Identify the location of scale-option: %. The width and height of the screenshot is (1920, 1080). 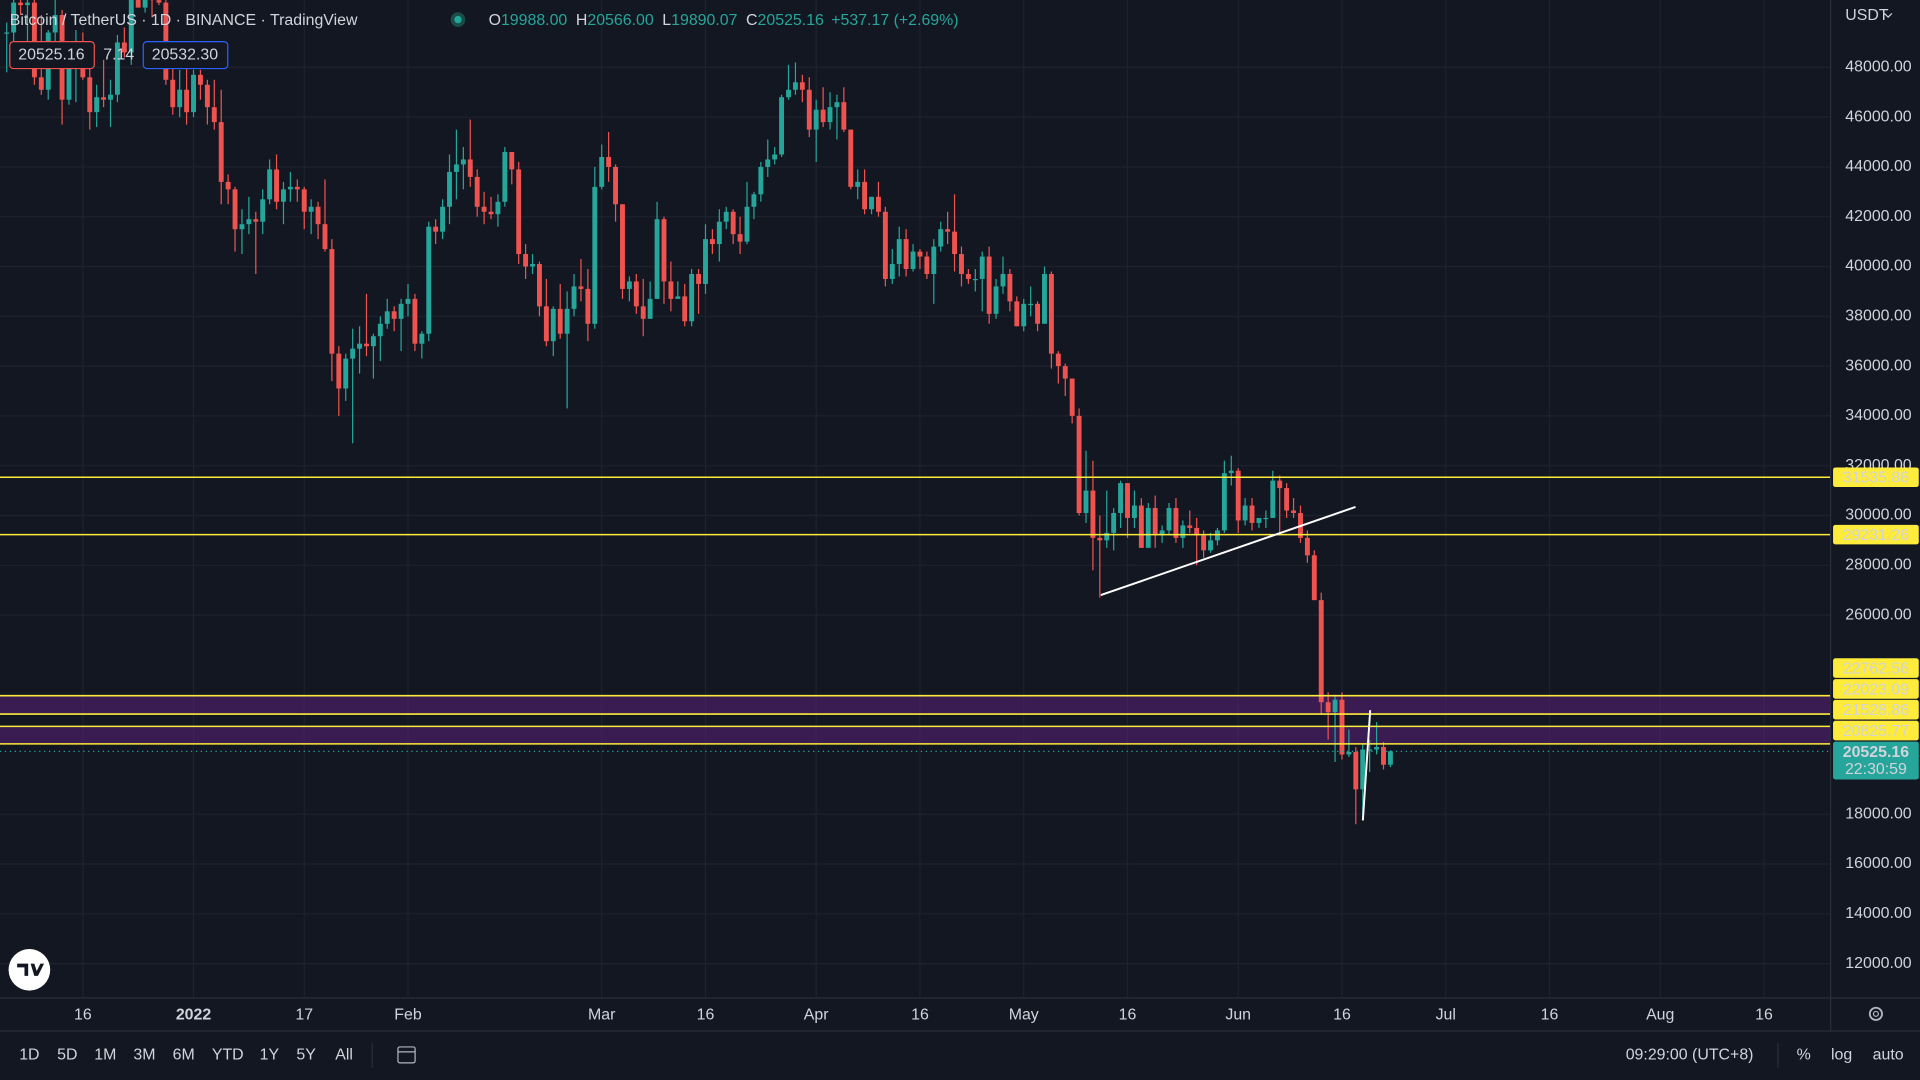
(1804, 1055).